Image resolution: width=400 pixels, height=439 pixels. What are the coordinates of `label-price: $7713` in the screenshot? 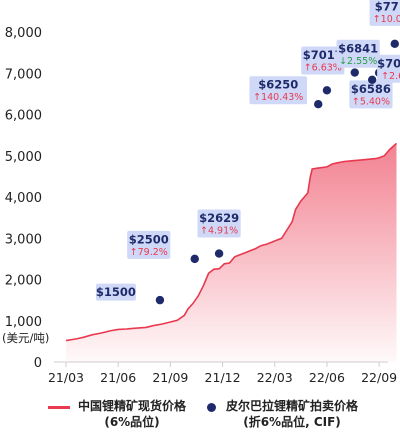 It's located at (387, 6).